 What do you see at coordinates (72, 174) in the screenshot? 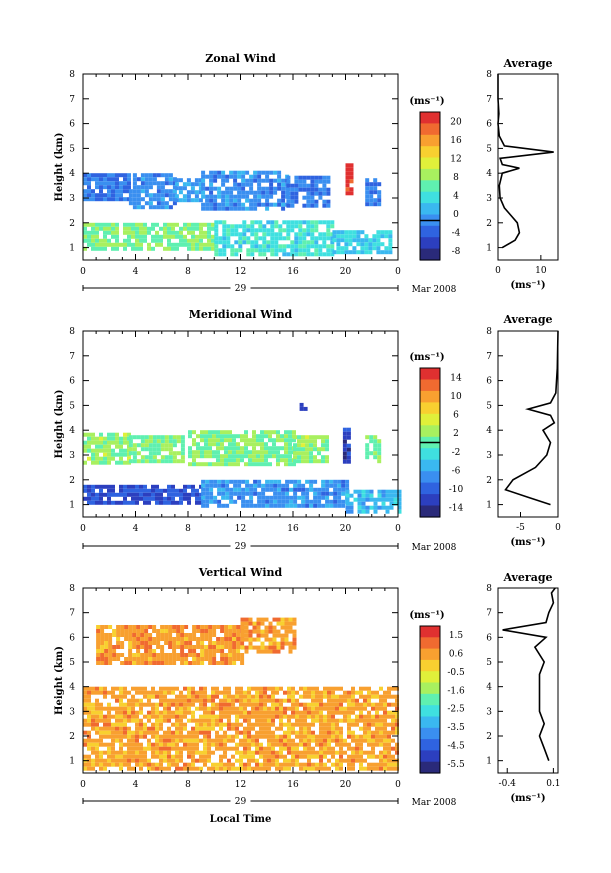
I see `y-tick-label: 4` at bounding box center [72, 174].